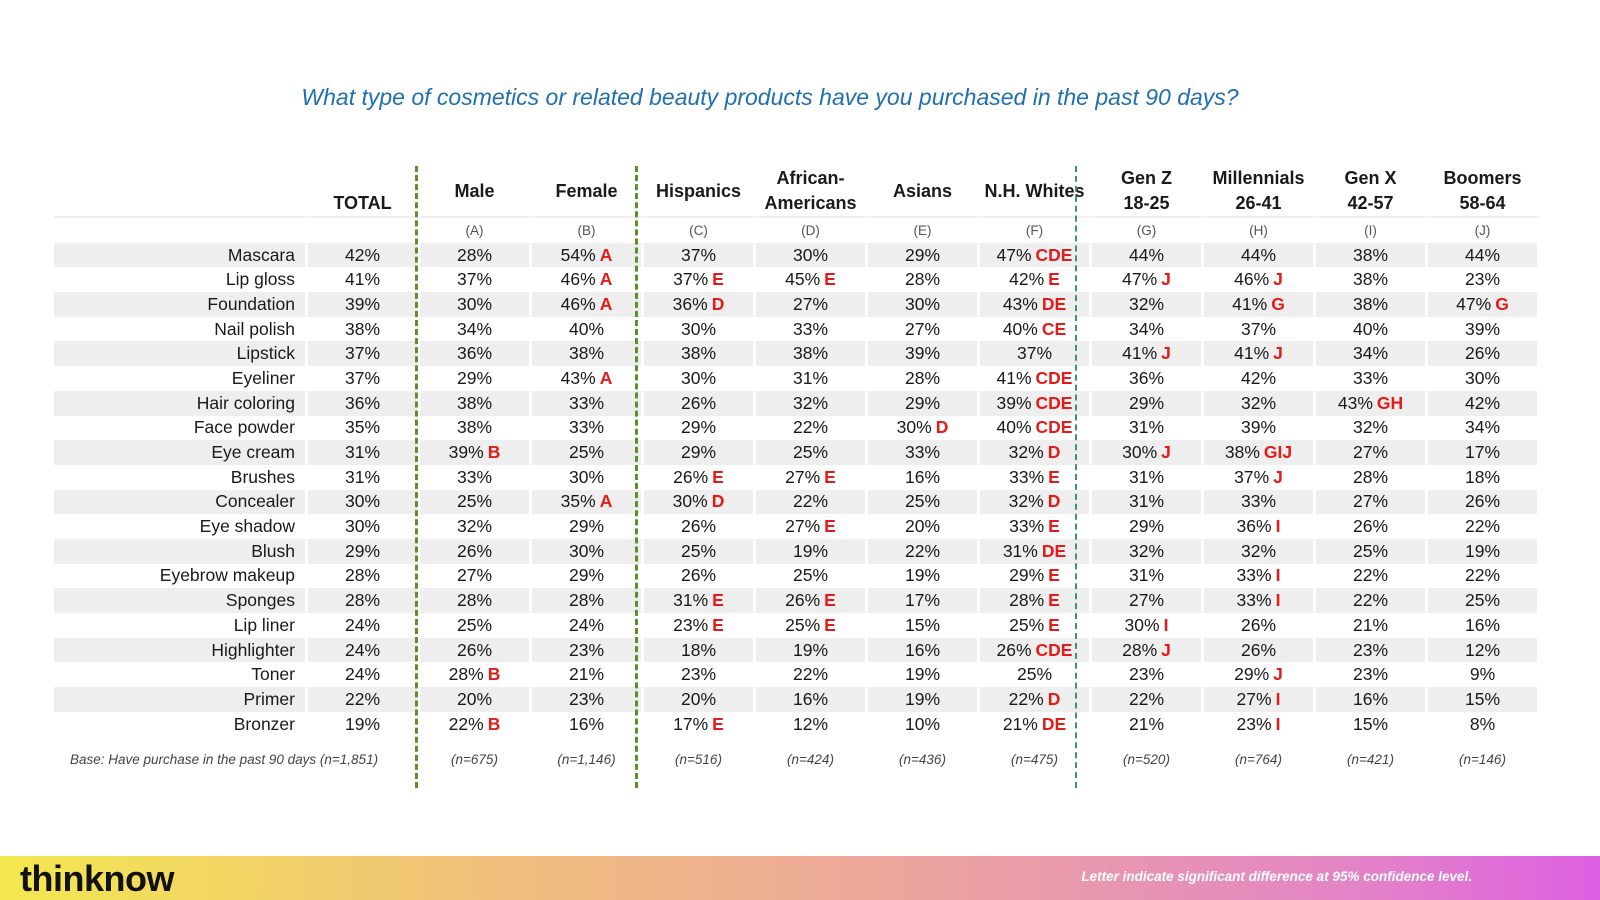 This screenshot has height=900, width=1600. I want to click on divider-ethnicity, so click(636, 477).